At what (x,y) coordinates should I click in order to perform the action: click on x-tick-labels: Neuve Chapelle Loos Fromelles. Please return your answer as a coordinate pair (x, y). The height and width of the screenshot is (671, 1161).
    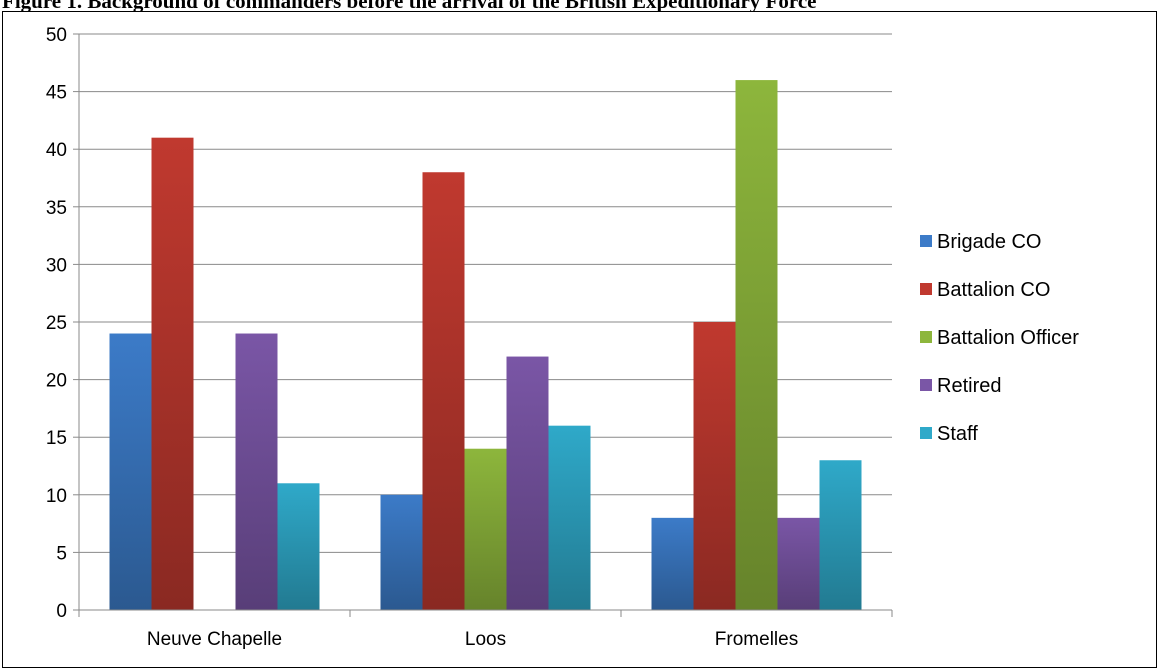
    Looking at the image, I should click on (472, 639).